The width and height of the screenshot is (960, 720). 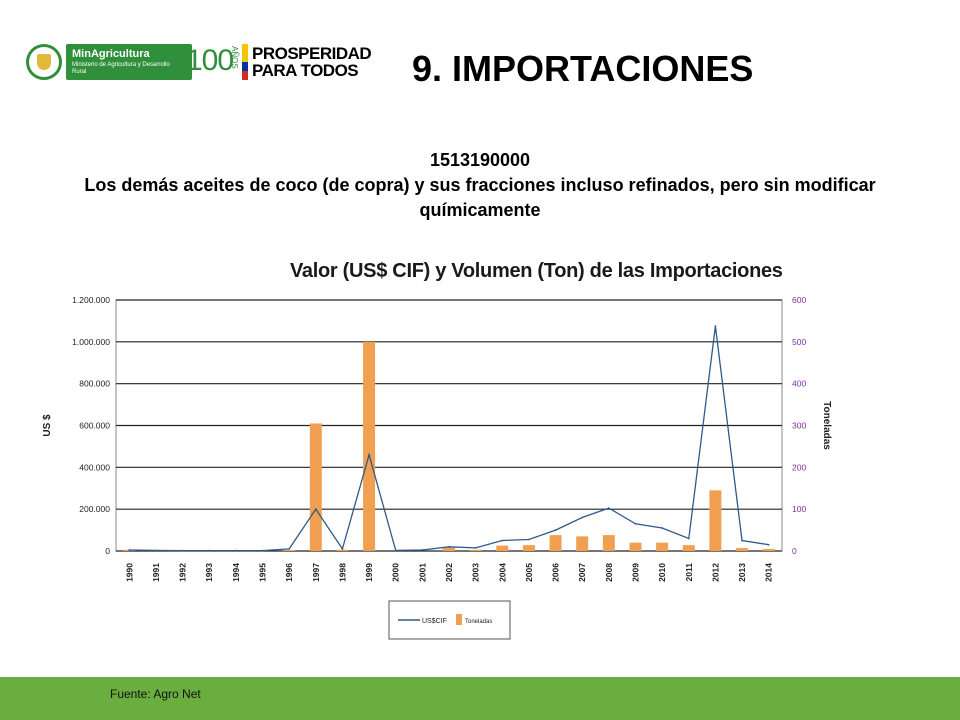 What do you see at coordinates (799, 300) in the screenshot?
I see `right-tick-label: 600` at bounding box center [799, 300].